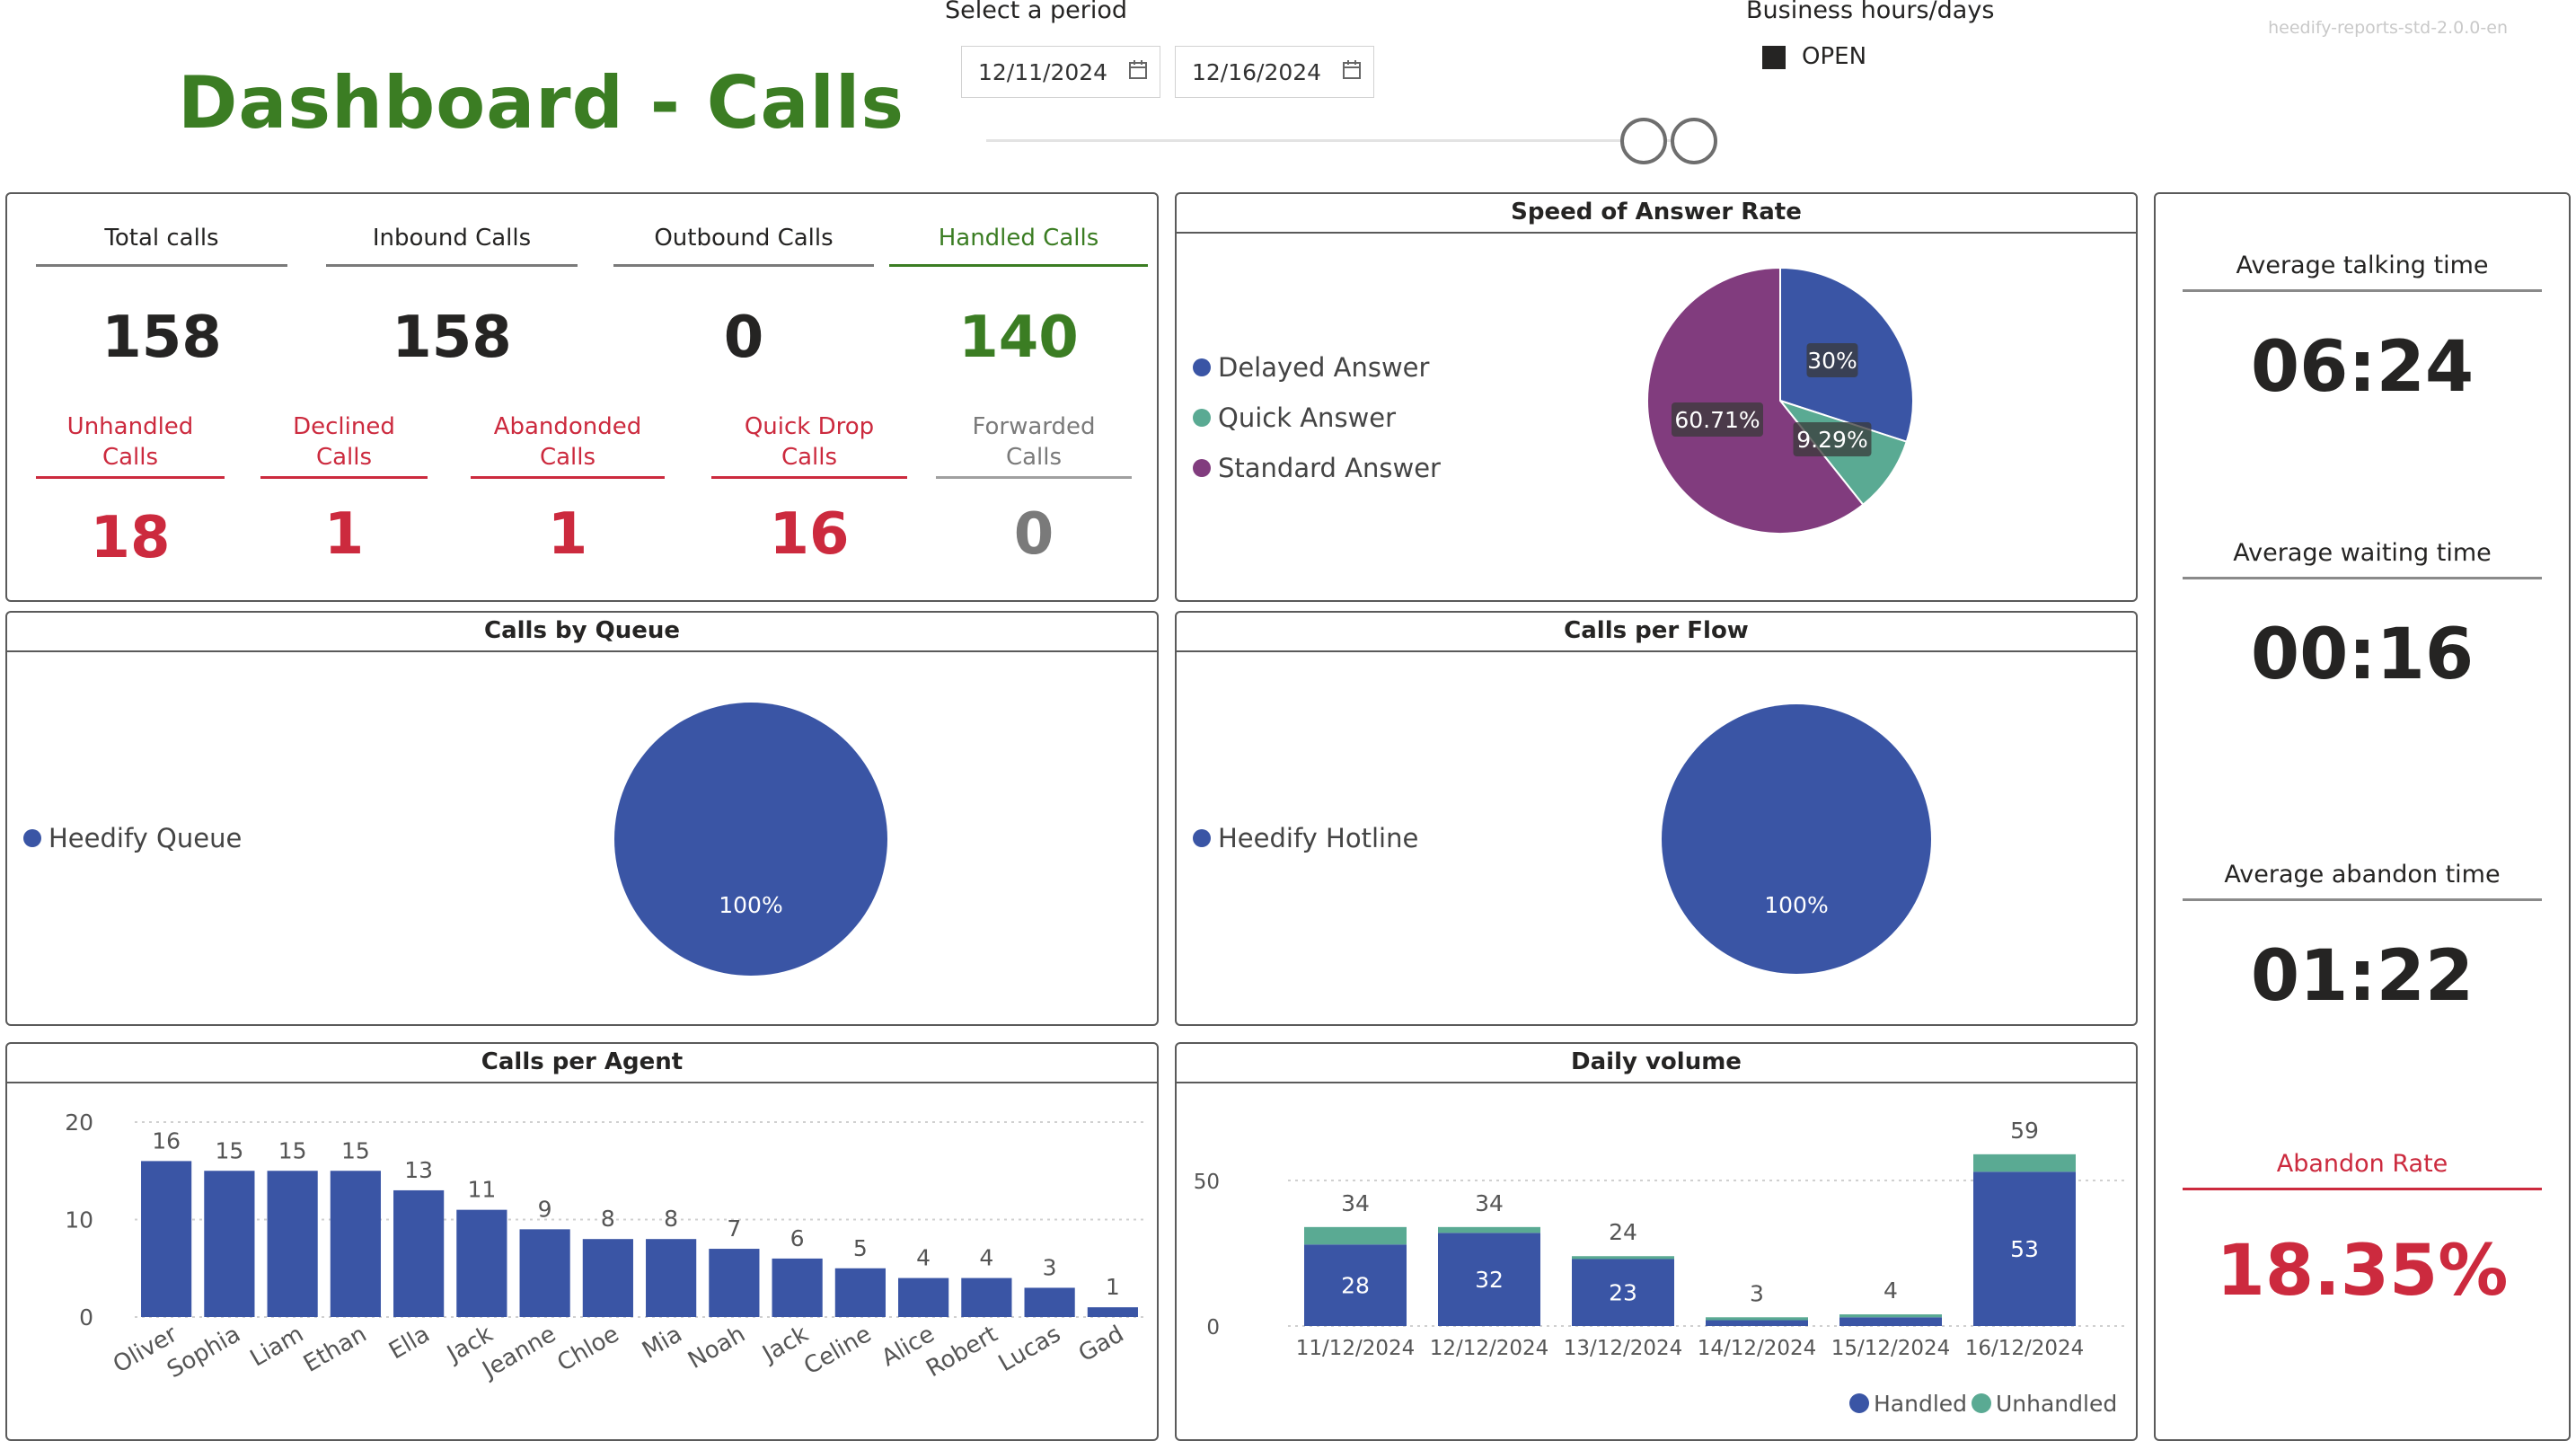  I want to click on x-tick-label: Lucas, so click(1029, 1349).